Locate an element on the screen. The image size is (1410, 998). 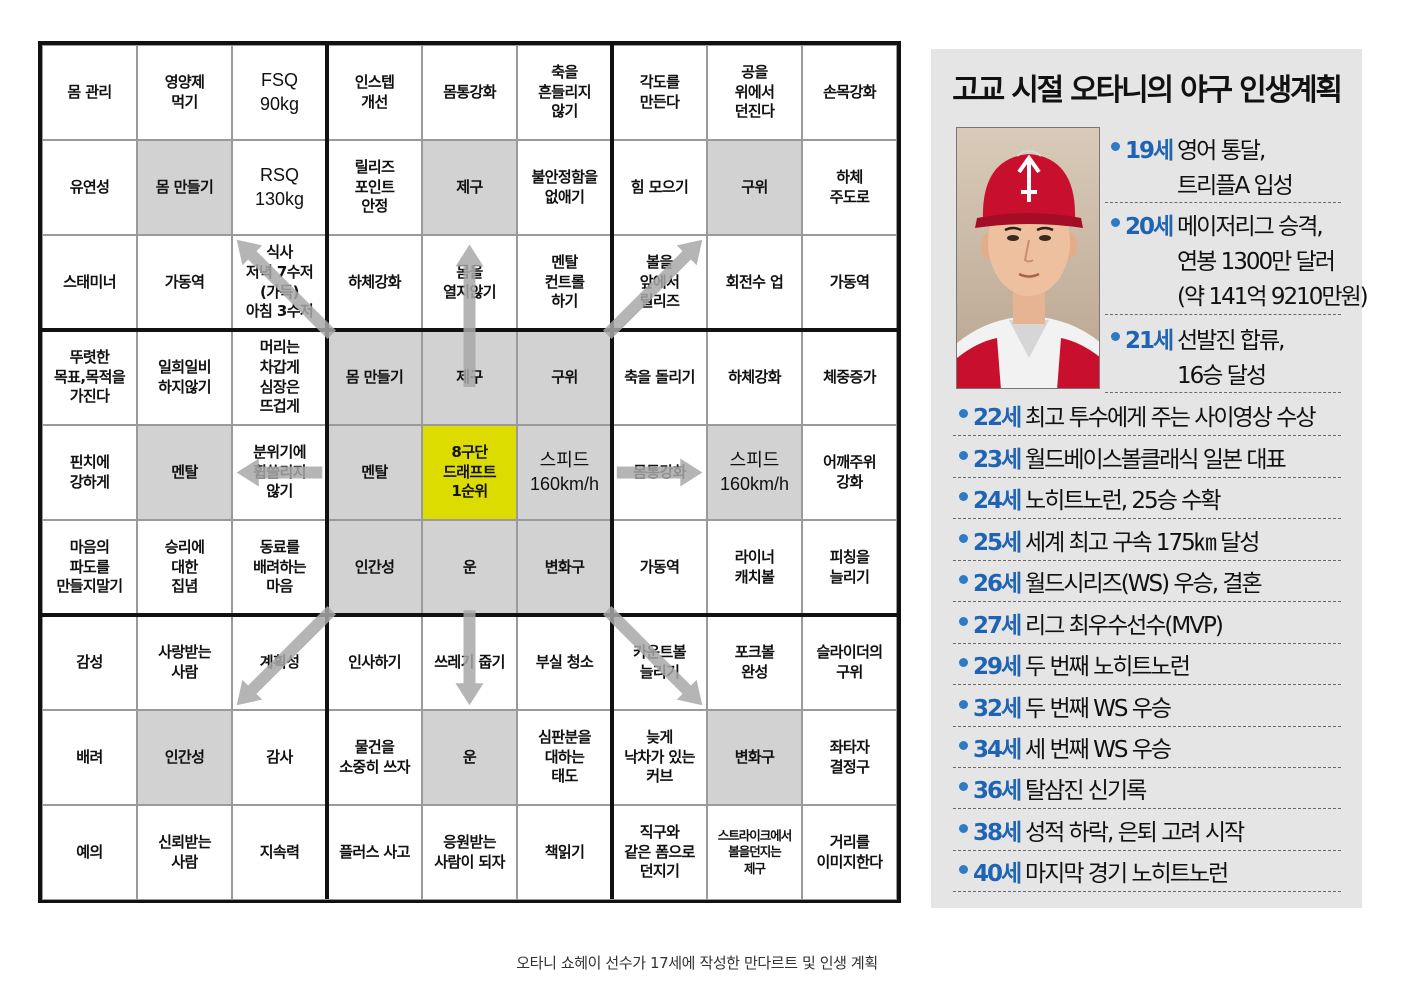
mandalart-cell: 축을 흔들리지 않기 is located at coordinates (564, 92).